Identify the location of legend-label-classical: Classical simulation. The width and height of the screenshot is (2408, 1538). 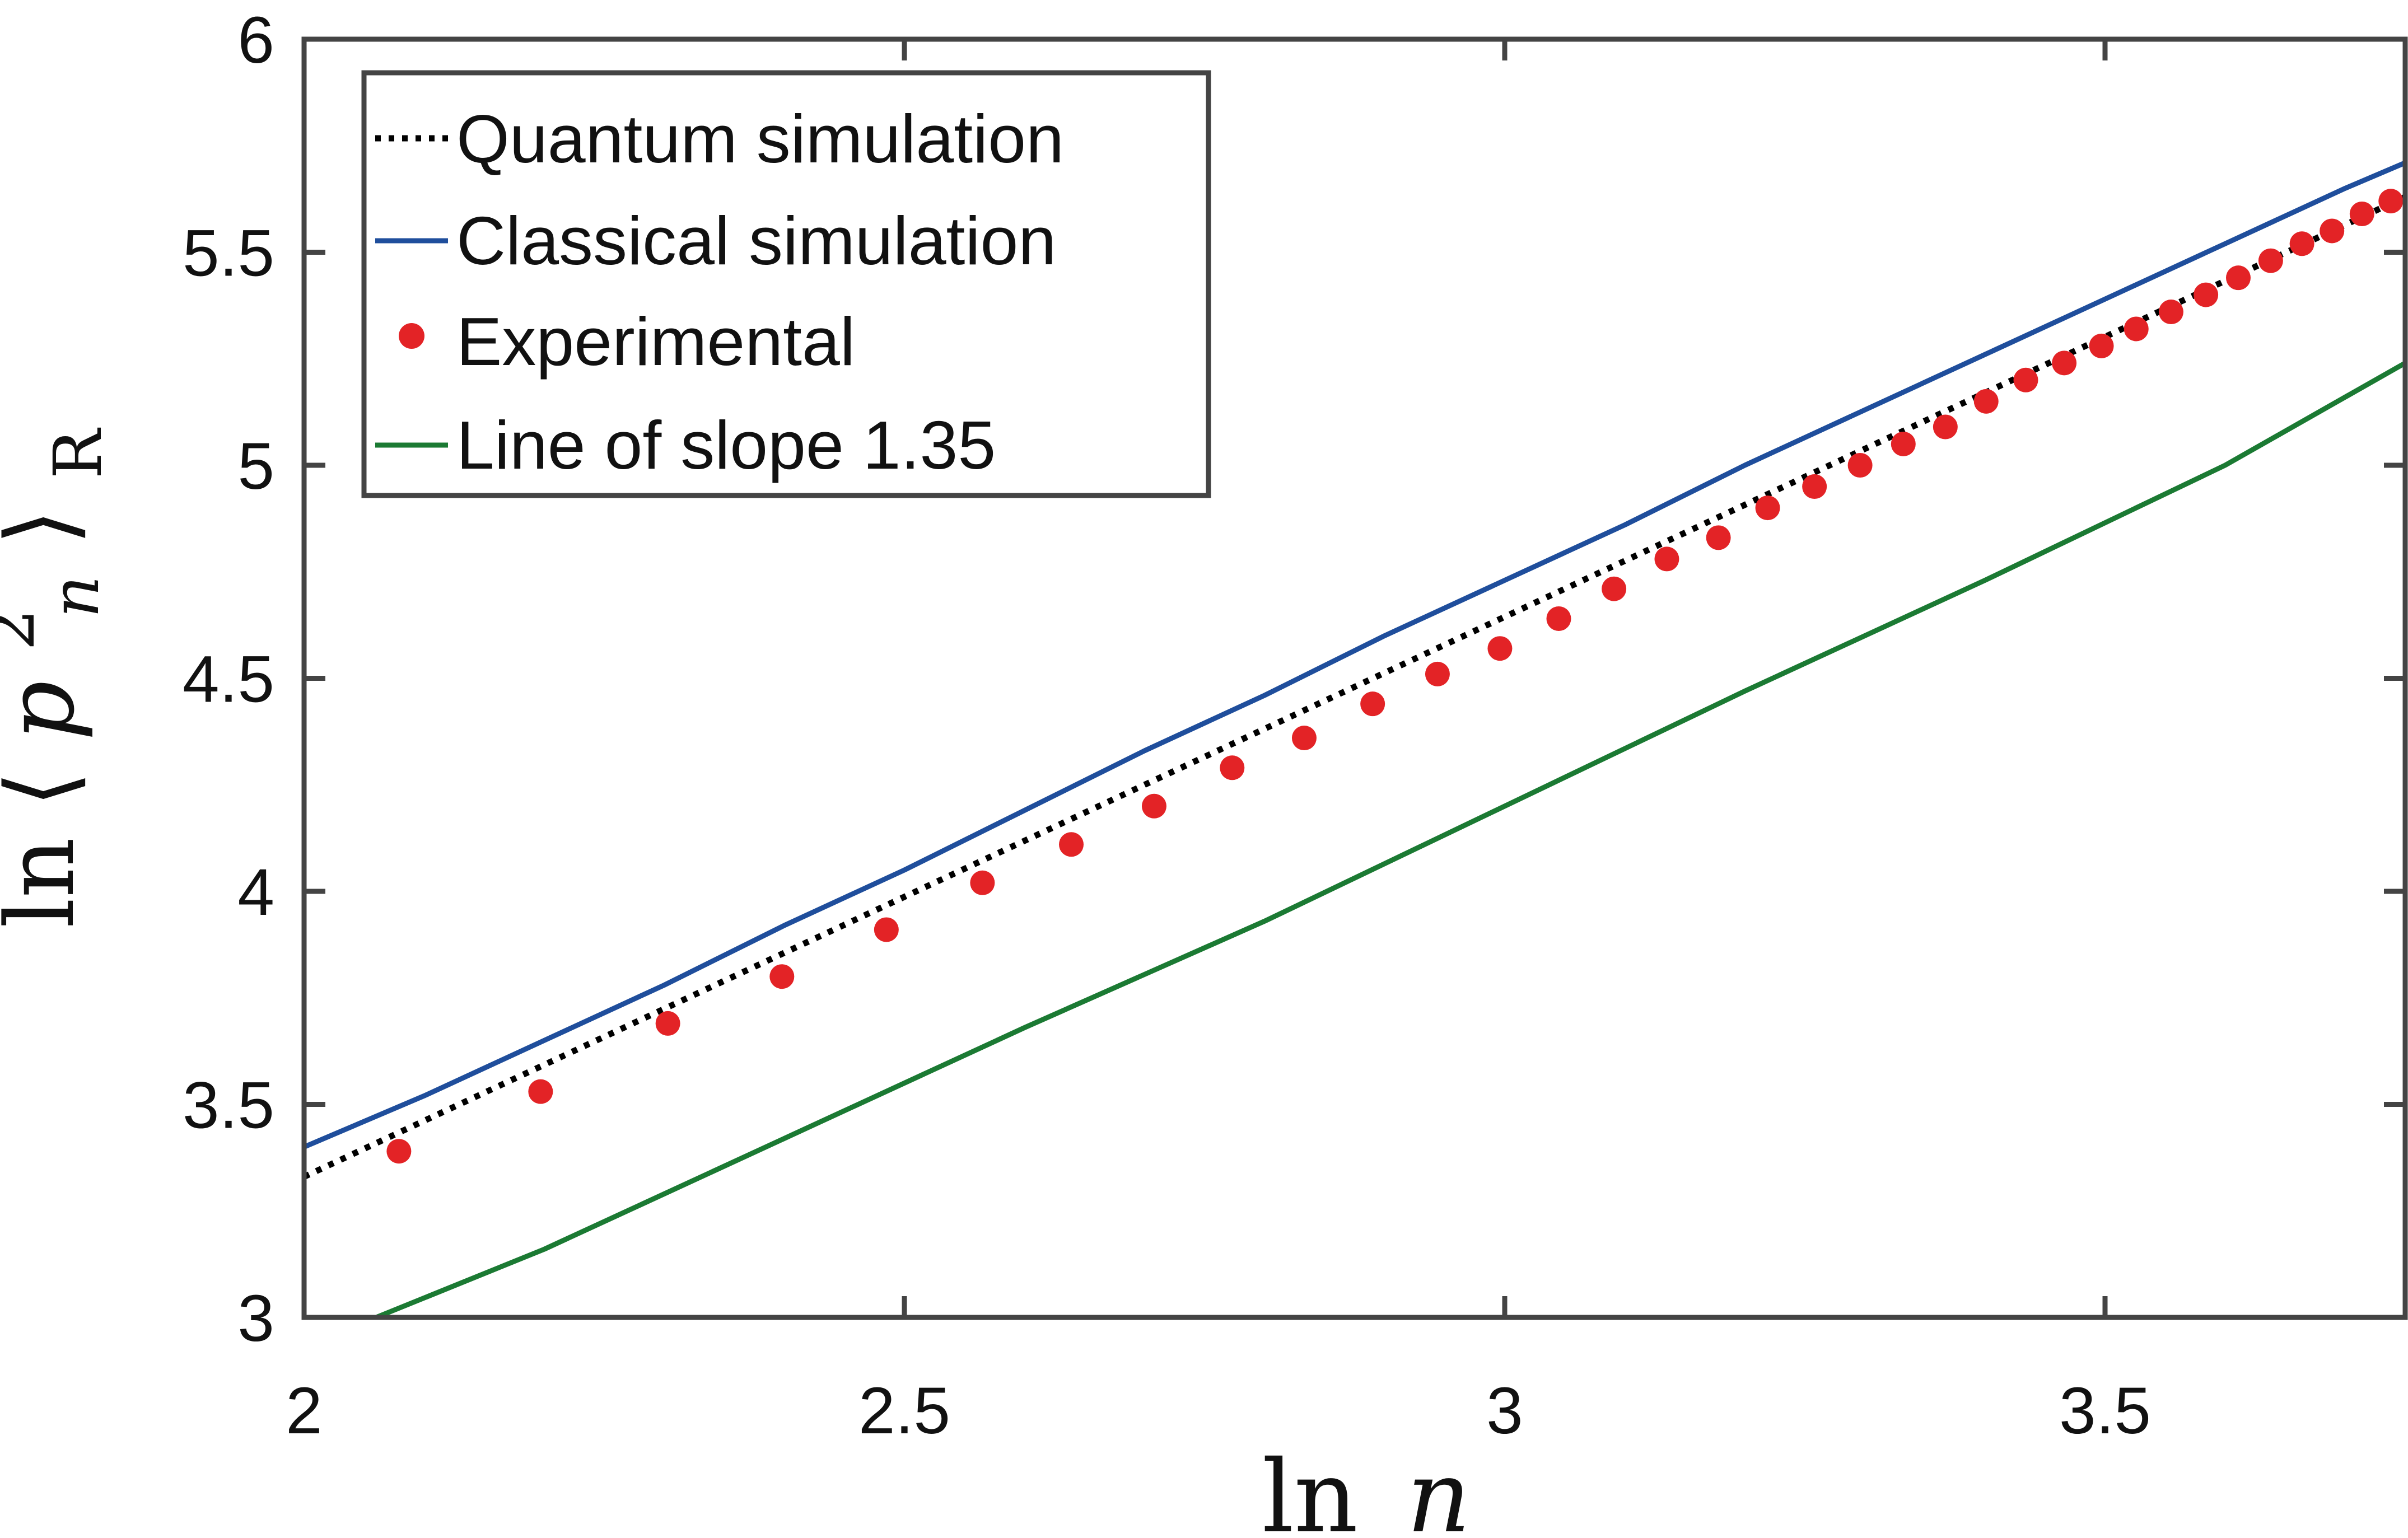
(756, 241).